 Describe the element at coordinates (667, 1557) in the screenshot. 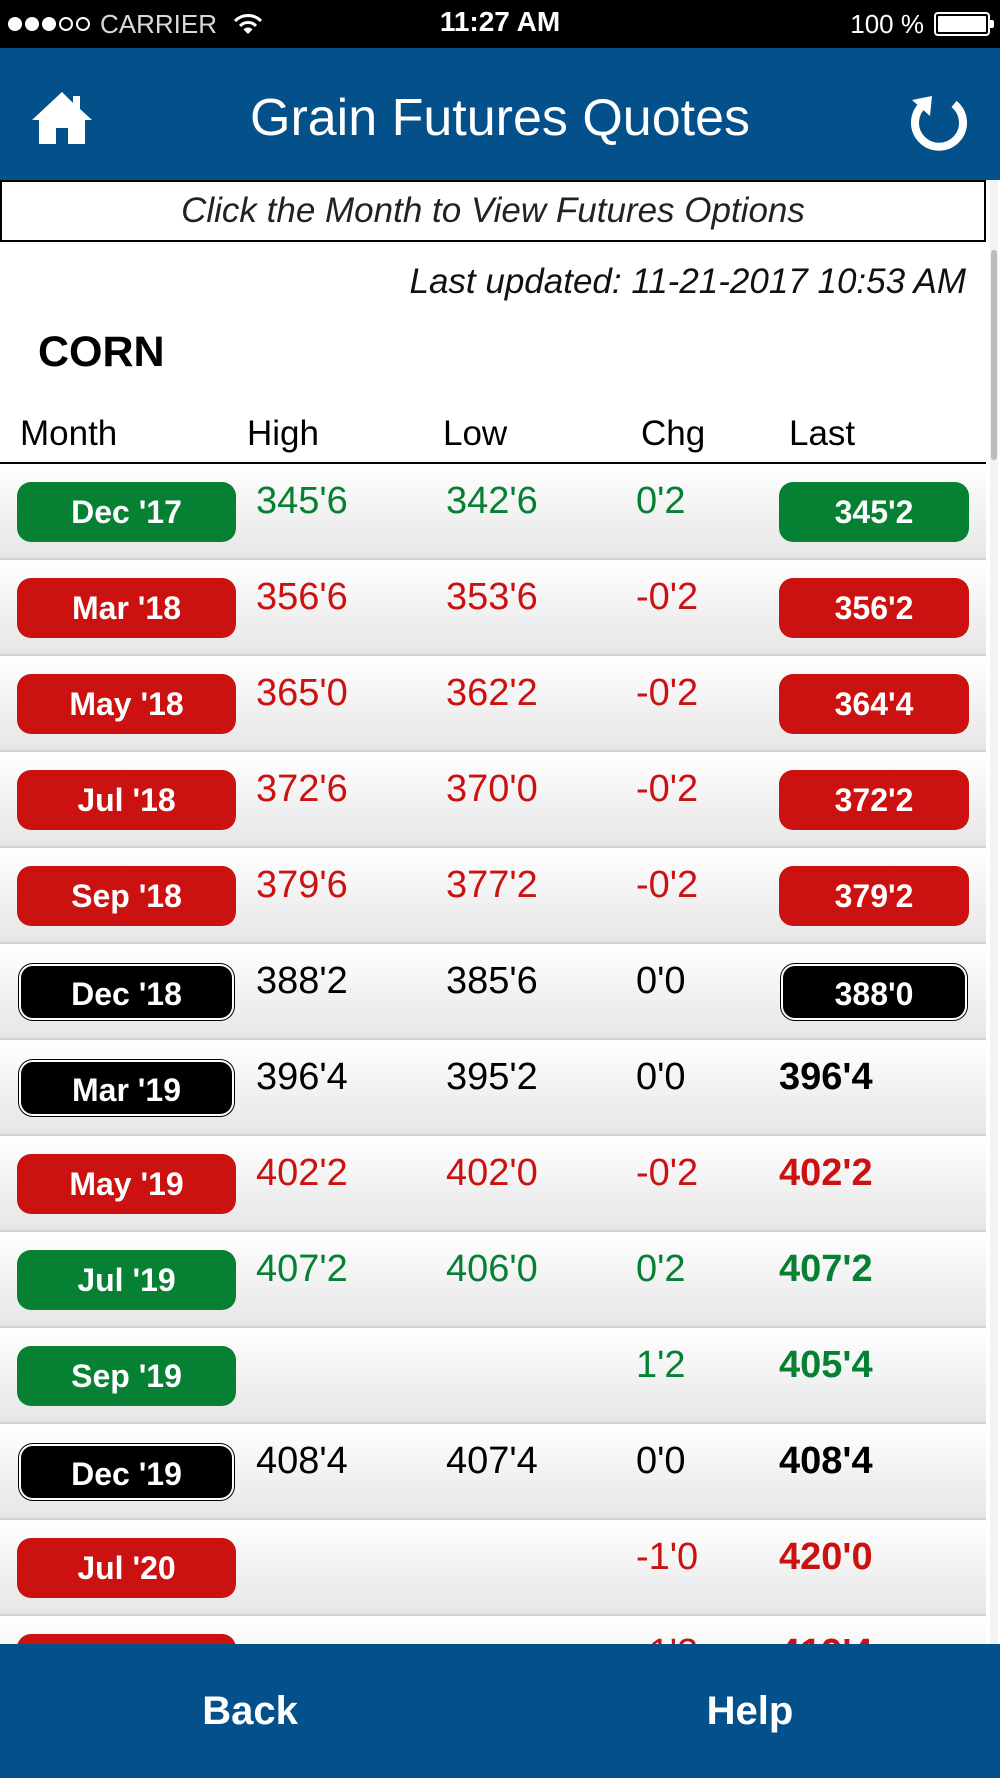

I see `cell-chg: -1'0` at that location.